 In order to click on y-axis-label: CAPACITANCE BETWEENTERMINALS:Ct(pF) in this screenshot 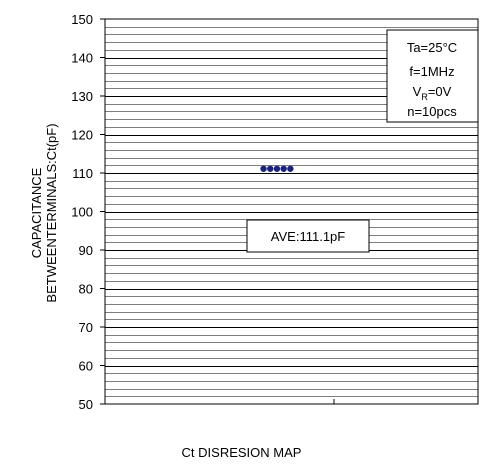, I will do `click(44, 212)`.